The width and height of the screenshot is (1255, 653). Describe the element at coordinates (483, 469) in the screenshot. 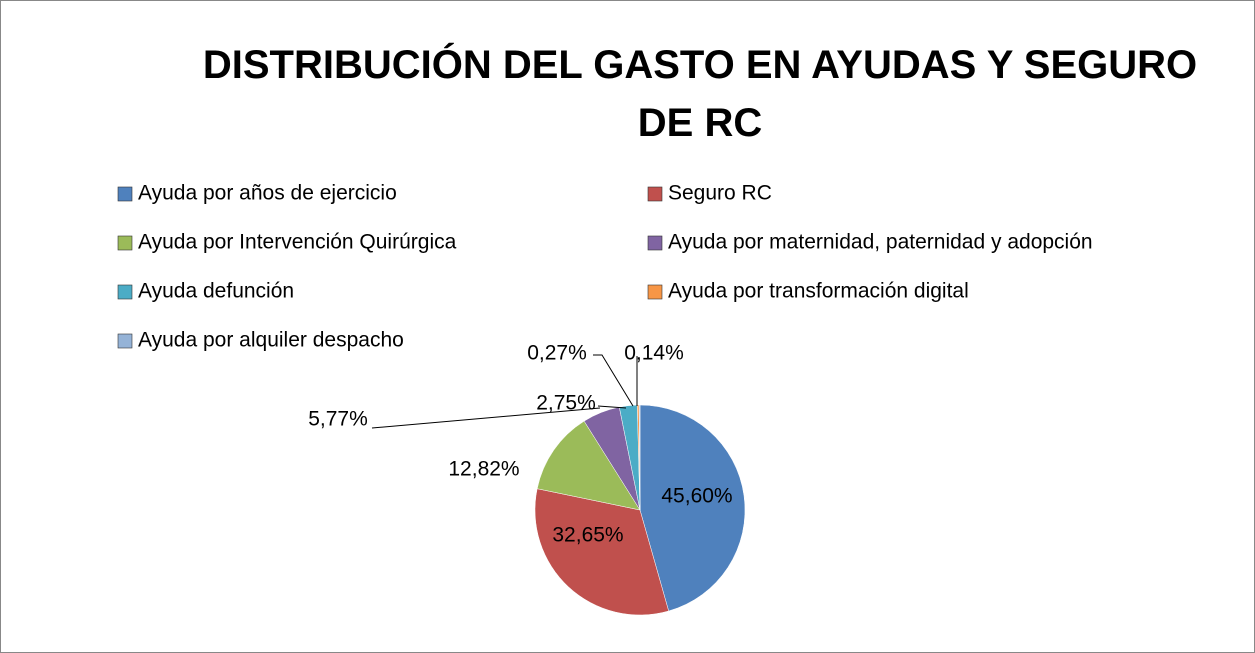

I see `data-label: 12,82%` at that location.